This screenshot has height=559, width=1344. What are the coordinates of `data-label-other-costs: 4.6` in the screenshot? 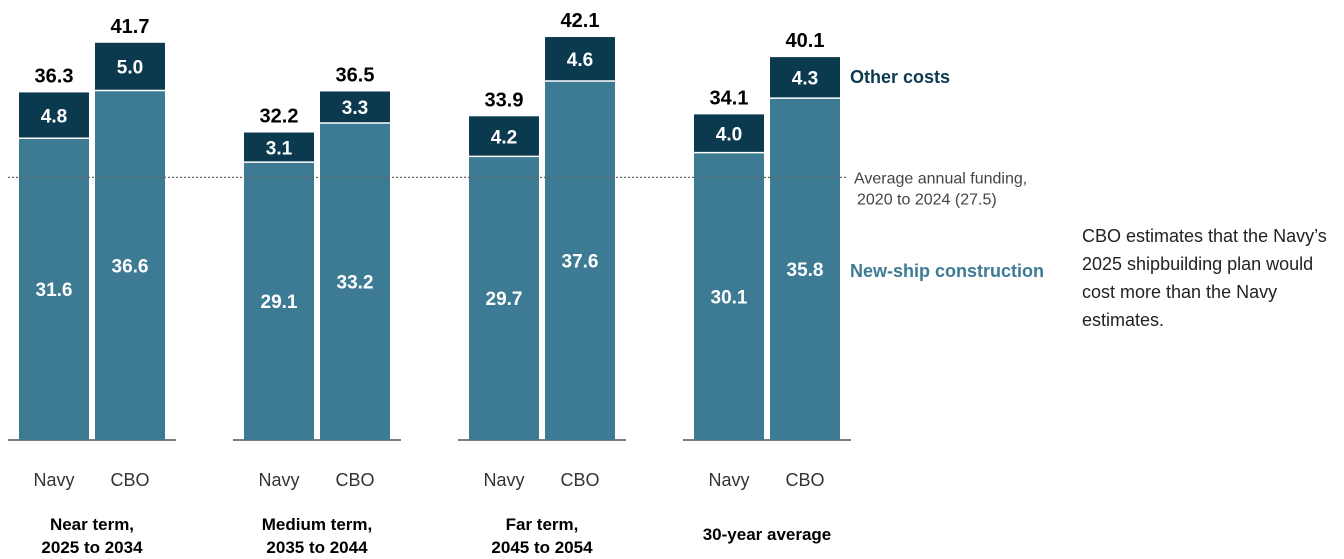 It's located at (580, 60).